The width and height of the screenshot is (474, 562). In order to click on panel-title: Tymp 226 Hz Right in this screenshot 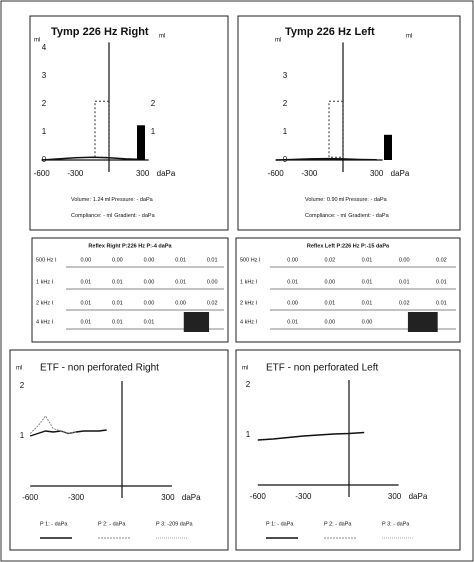, I will do `click(100, 32)`.